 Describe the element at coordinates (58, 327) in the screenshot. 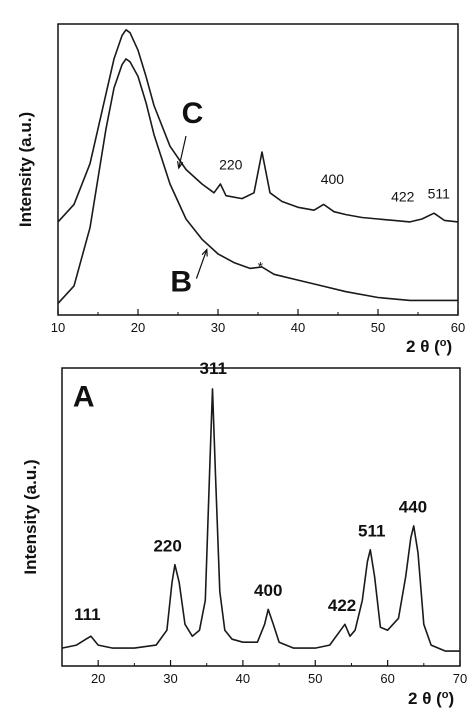

I see `x-tick-label: 10` at that location.